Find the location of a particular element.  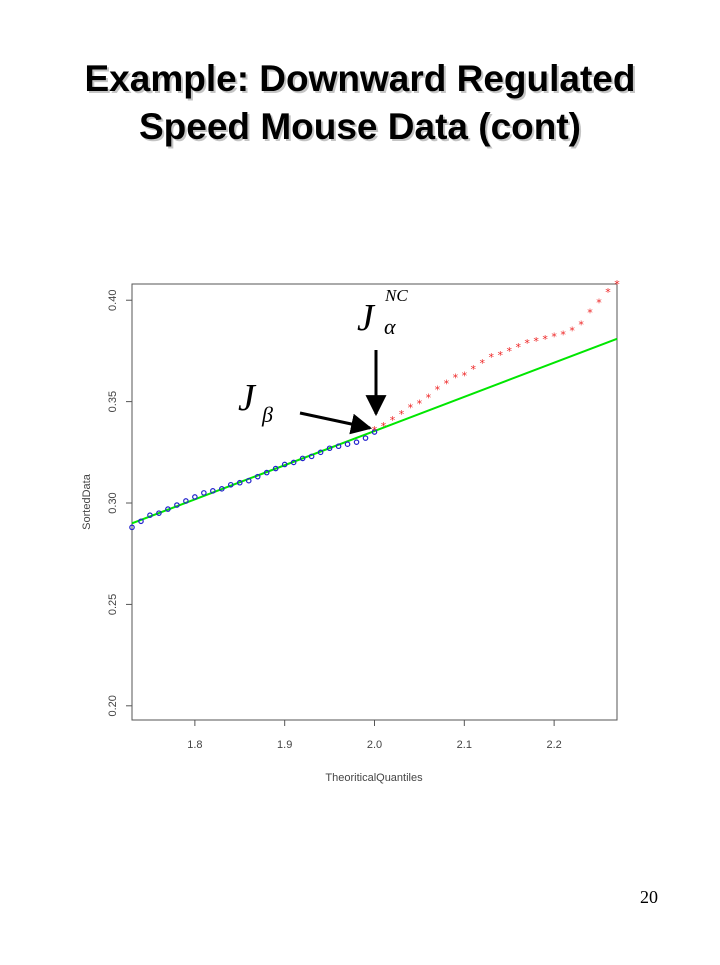

page-number: 20 is located at coordinates (649, 897).